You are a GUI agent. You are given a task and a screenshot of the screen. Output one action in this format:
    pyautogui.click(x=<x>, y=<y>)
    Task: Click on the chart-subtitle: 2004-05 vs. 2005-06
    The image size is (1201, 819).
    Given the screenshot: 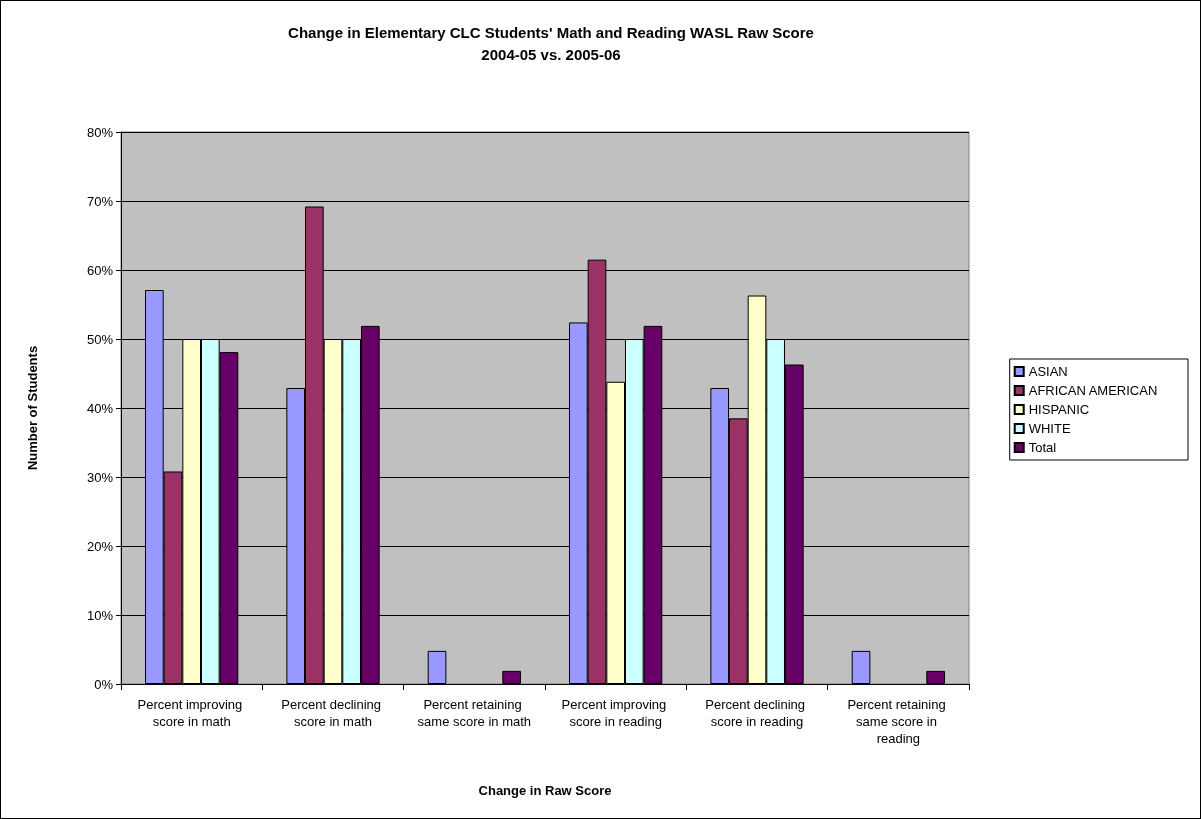 What is the action you would take?
    pyautogui.click(x=551, y=54)
    